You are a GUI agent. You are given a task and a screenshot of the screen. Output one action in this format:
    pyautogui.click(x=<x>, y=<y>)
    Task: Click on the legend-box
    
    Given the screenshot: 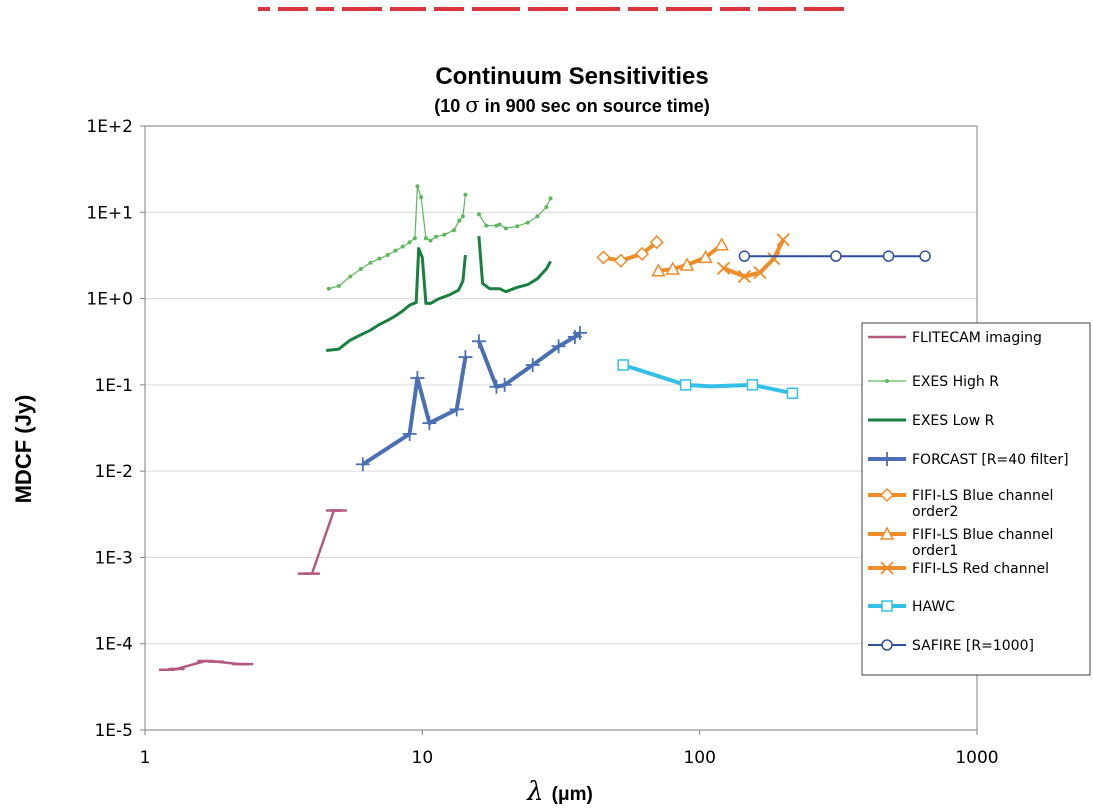 What is the action you would take?
    pyautogui.click(x=976, y=499)
    